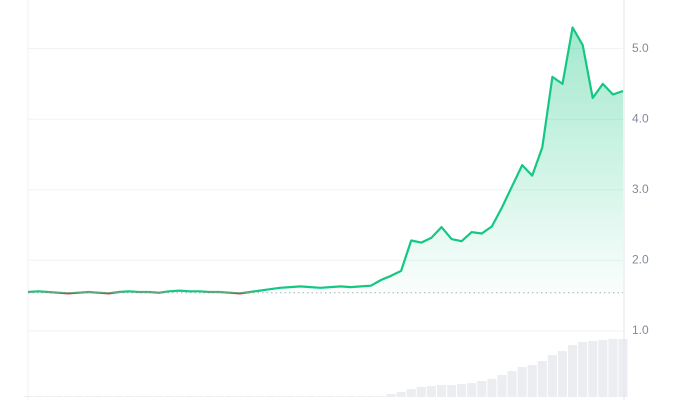 The width and height of the screenshot is (700, 400). What do you see at coordinates (640, 48) in the screenshot?
I see `y-tick-label: 5.0` at bounding box center [640, 48].